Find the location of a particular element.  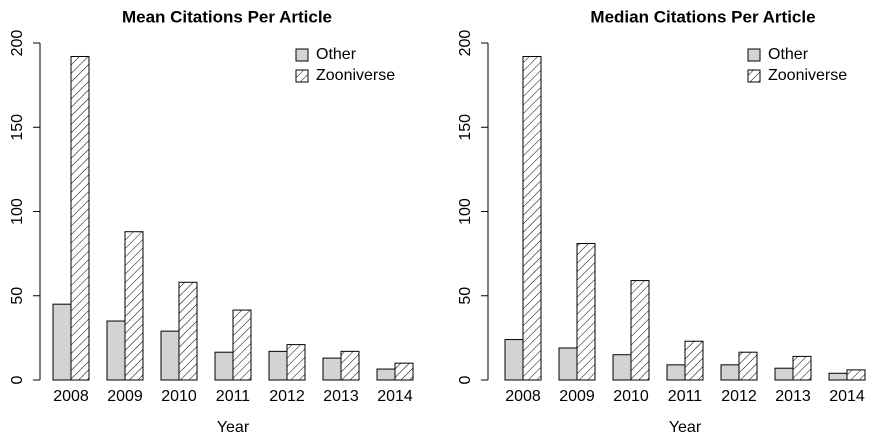

chart-title: Mean Citations Per Article is located at coordinates (227, 16).